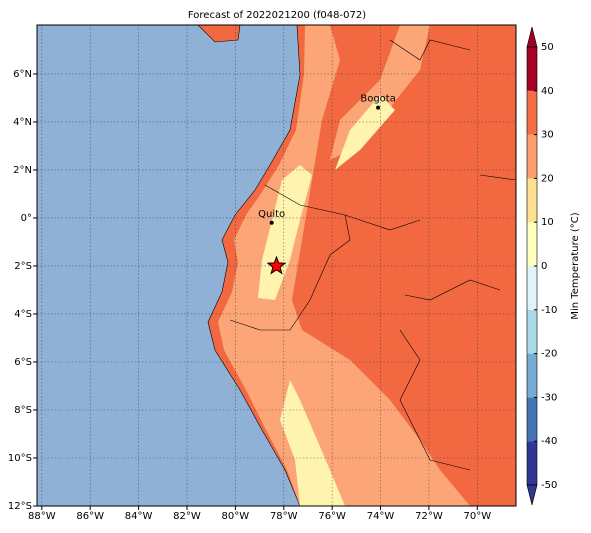 This screenshot has width=591, height=533. Describe the element at coordinates (22, 122) in the screenshot. I see `y-tick-label: 4°N` at that location.